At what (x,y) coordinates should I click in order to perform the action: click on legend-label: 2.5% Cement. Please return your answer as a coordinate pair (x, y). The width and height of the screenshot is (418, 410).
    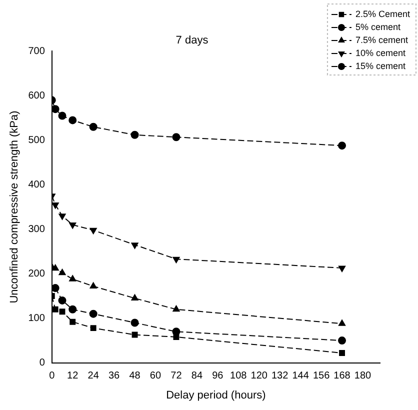
    Looking at the image, I should click on (382, 13).